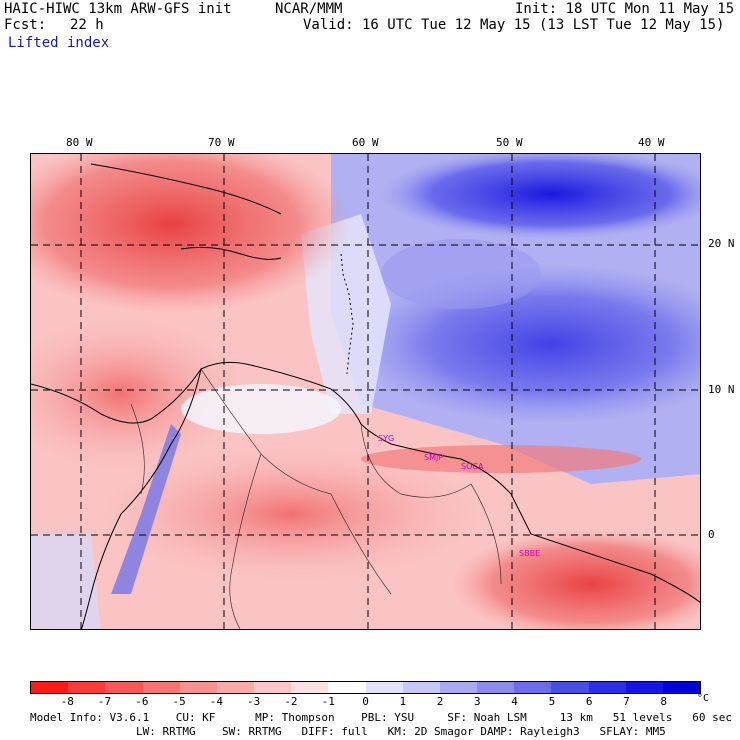 The height and width of the screenshot is (740, 740). What do you see at coordinates (721, 389) in the screenshot?
I see `lat-label: 10 N` at bounding box center [721, 389].